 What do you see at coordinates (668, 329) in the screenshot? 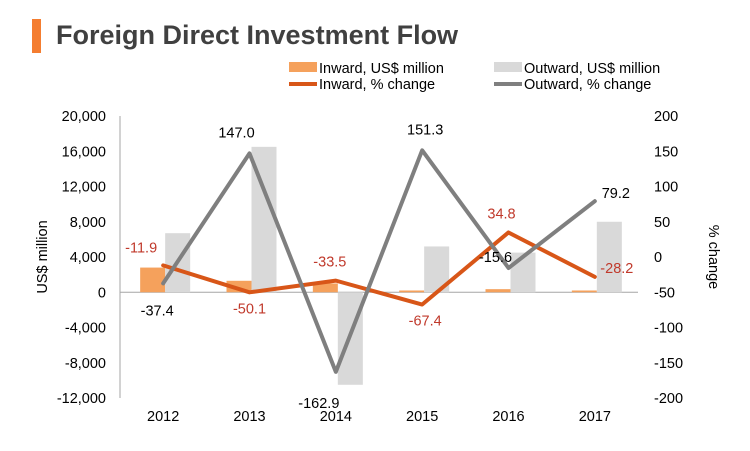
I see `y2-tick-label: -100` at bounding box center [668, 329].